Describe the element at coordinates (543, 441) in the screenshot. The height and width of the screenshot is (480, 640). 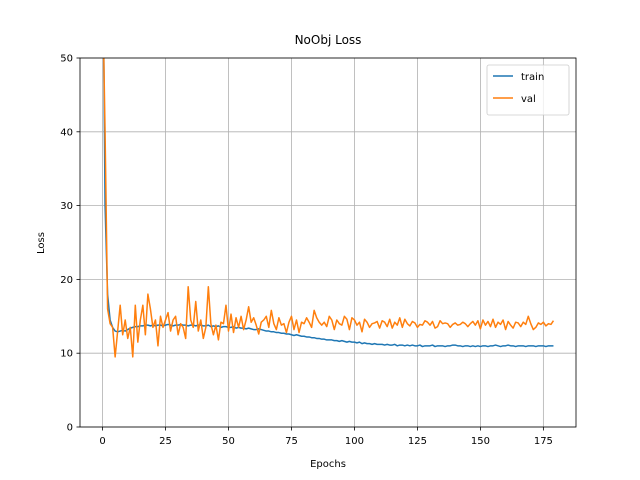
I see `x-tick-label: 175` at that location.